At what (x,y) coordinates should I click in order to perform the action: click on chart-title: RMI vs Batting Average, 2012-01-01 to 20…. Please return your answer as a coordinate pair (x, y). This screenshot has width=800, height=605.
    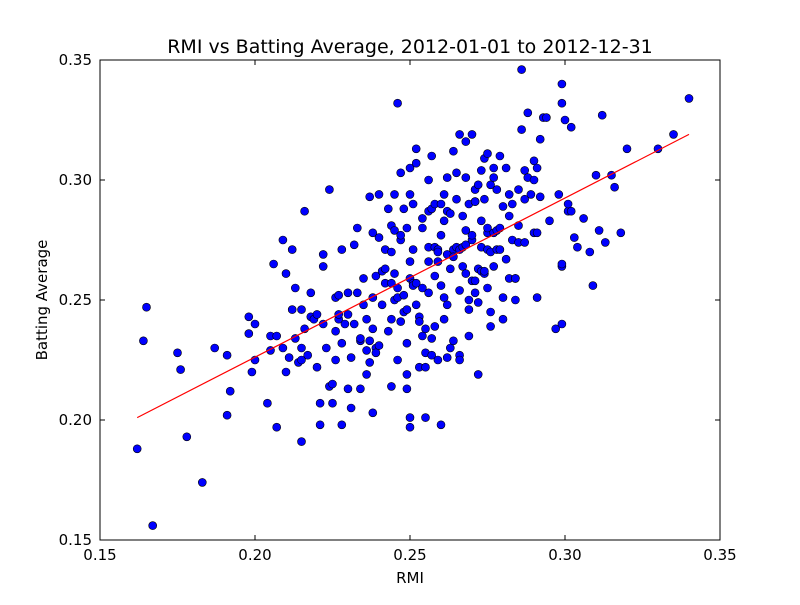
    Looking at the image, I should click on (410, 47).